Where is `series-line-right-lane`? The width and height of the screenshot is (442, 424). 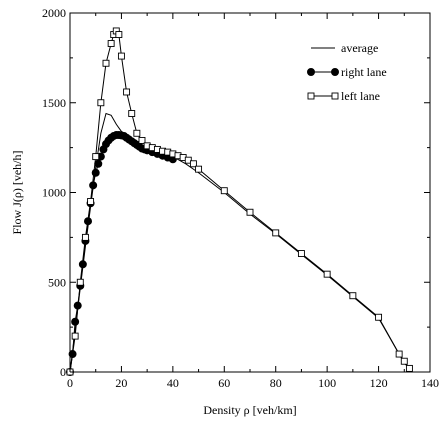
series-line-right-lane is located at coordinates (121, 253).